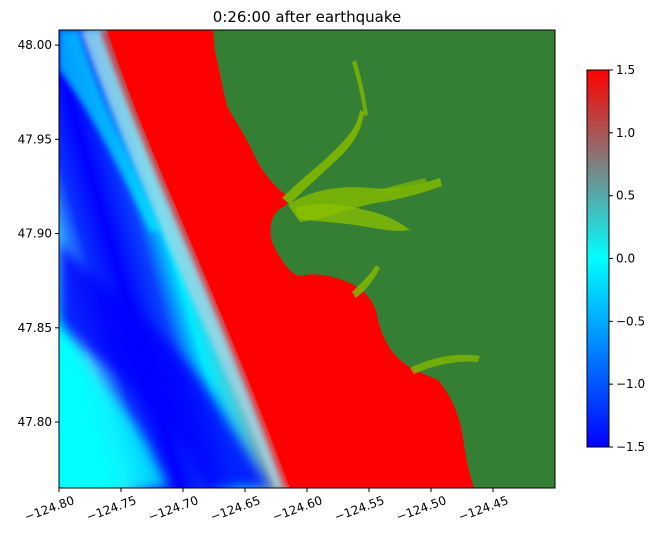 Image resolution: width=658 pixels, height=541 pixels. I want to click on y-tick-label: 47.90, so click(35, 234).